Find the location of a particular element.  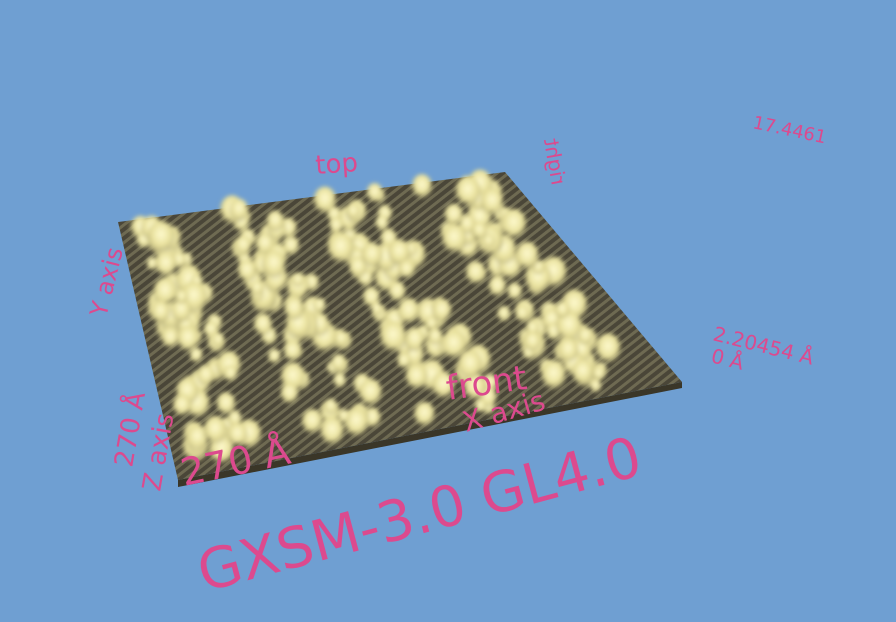

top-label: top is located at coordinates (336, 164).